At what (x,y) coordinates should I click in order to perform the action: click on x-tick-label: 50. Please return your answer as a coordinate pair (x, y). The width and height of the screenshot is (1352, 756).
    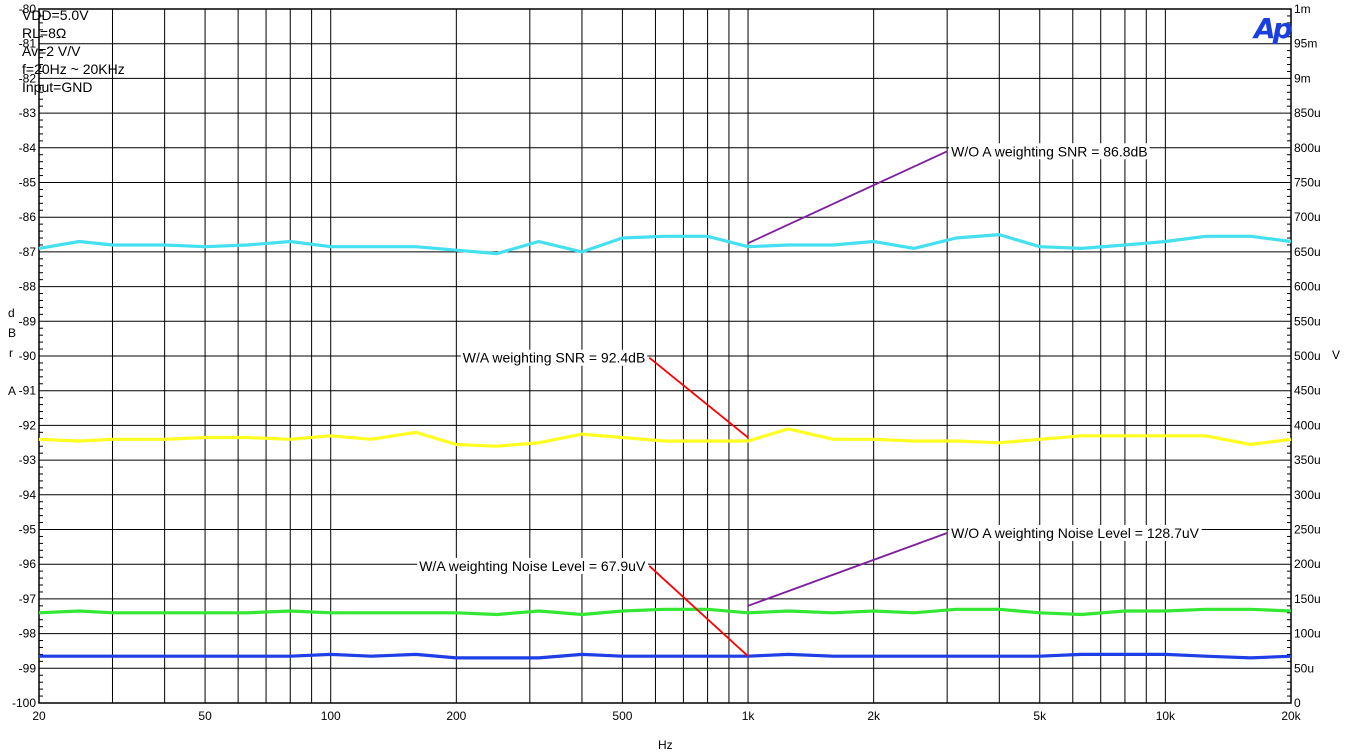
    Looking at the image, I should click on (205, 716).